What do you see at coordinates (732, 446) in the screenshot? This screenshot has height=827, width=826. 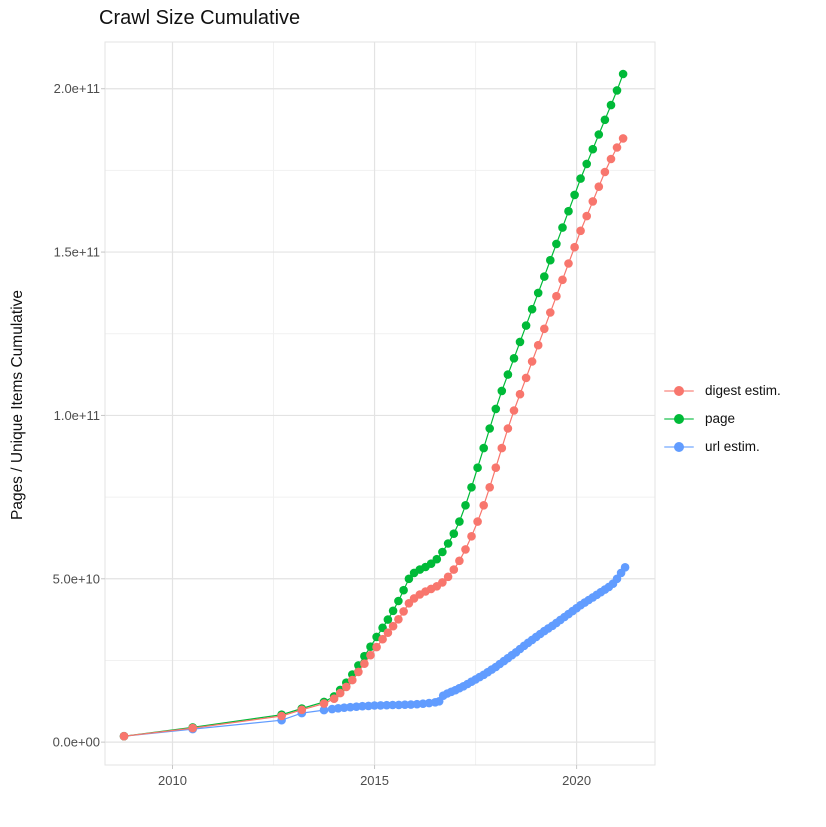 I see `legend-label: url estim.` at bounding box center [732, 446].